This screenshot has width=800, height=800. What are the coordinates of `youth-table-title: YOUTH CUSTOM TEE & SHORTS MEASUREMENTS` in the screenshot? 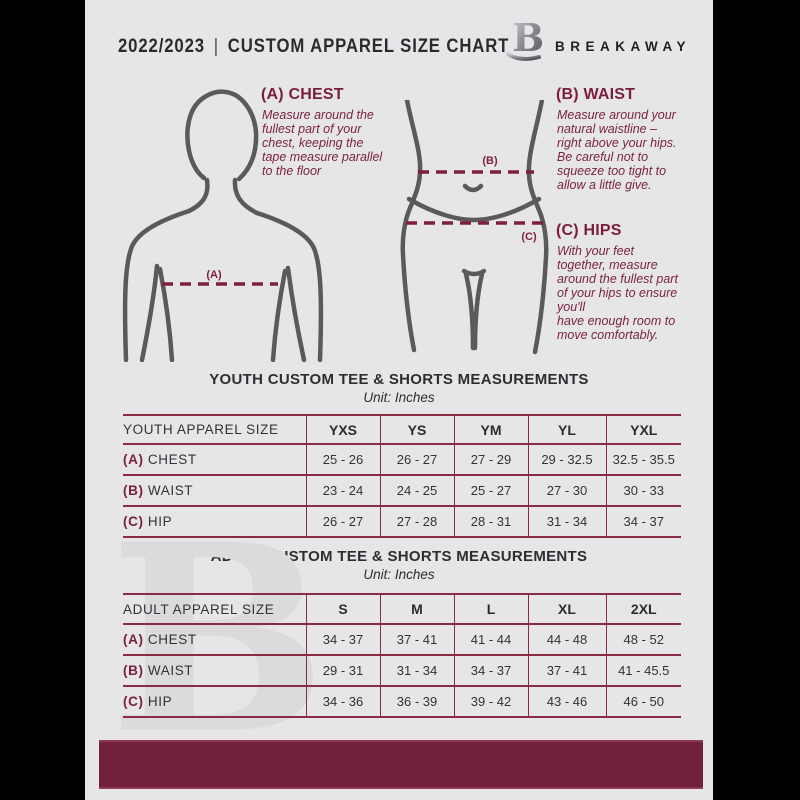 It's located at (399, 379).